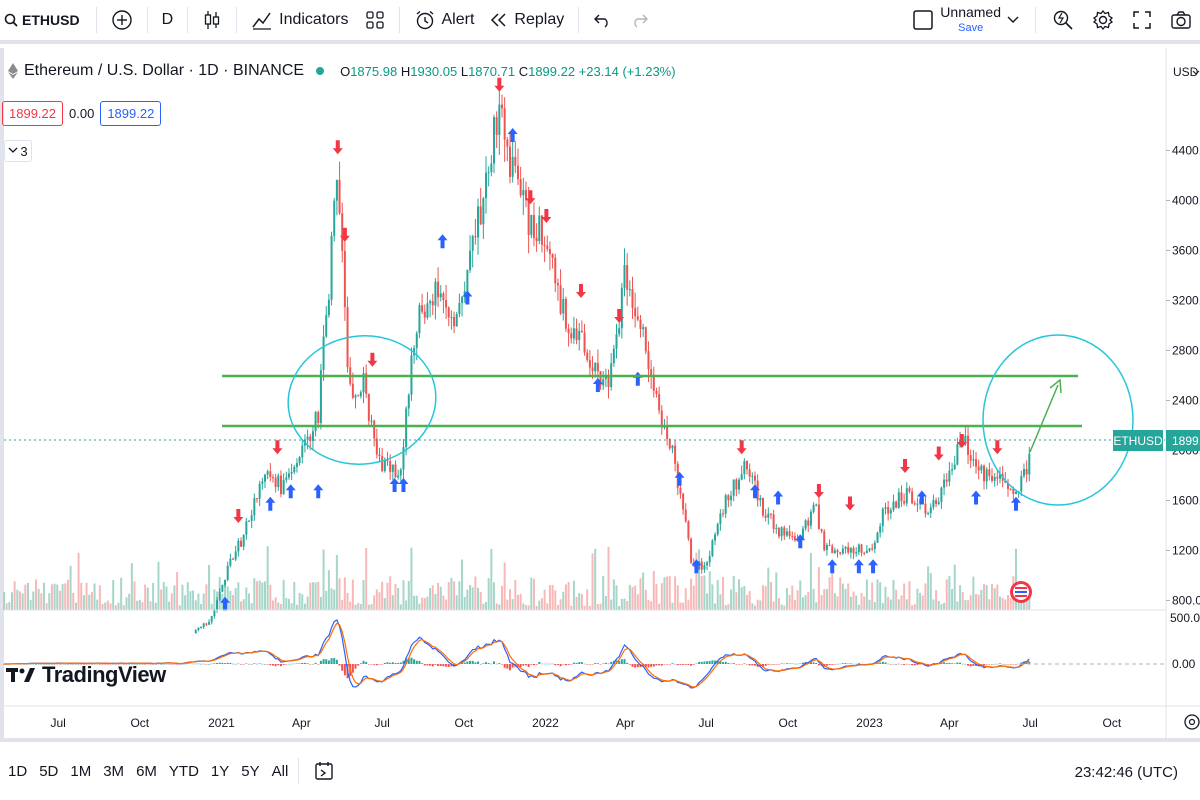 Image resolution: width=1200 pixels, height=800 pixels. What do you see at coordinates (250, 771) in the screenshot?
I see `timeframe-5y-button: 5Y` at bounding box center [250, 771].